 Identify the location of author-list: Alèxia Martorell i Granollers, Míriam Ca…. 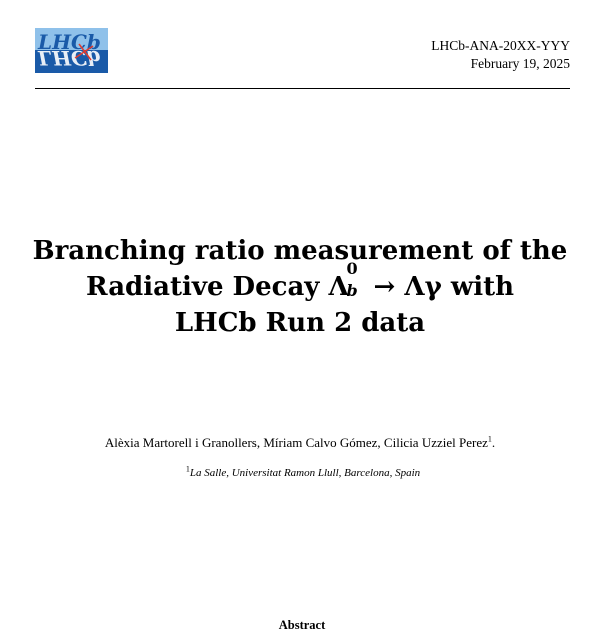
(295, 443).